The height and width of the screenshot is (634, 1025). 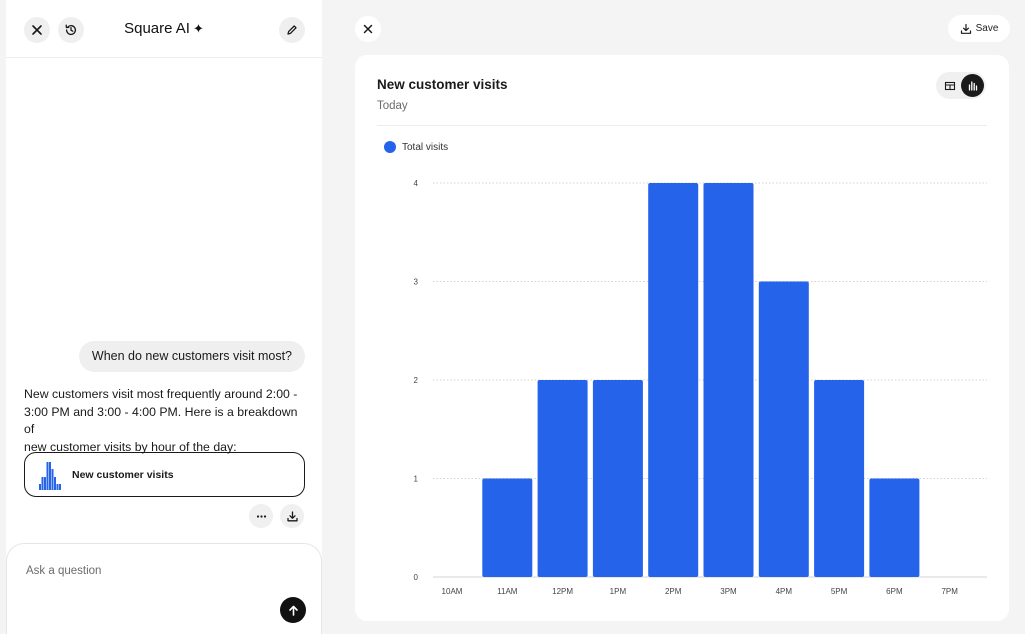 What do you see at coordinates (416, 479) in the screenshot?
I see `y-tick-label: 1` at bounding box center [416, 479].